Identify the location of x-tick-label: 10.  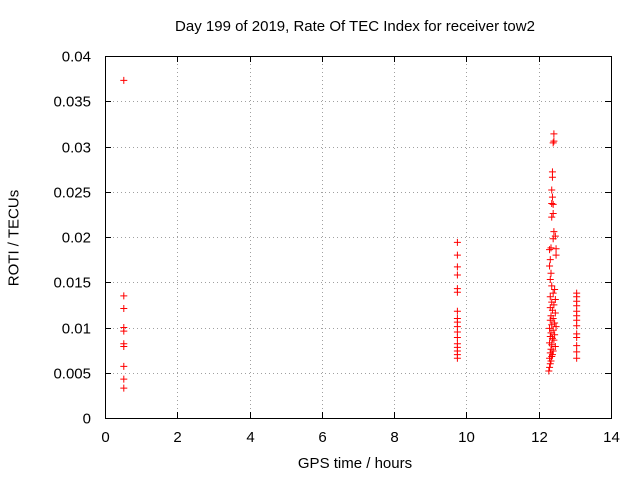
(466, 437).